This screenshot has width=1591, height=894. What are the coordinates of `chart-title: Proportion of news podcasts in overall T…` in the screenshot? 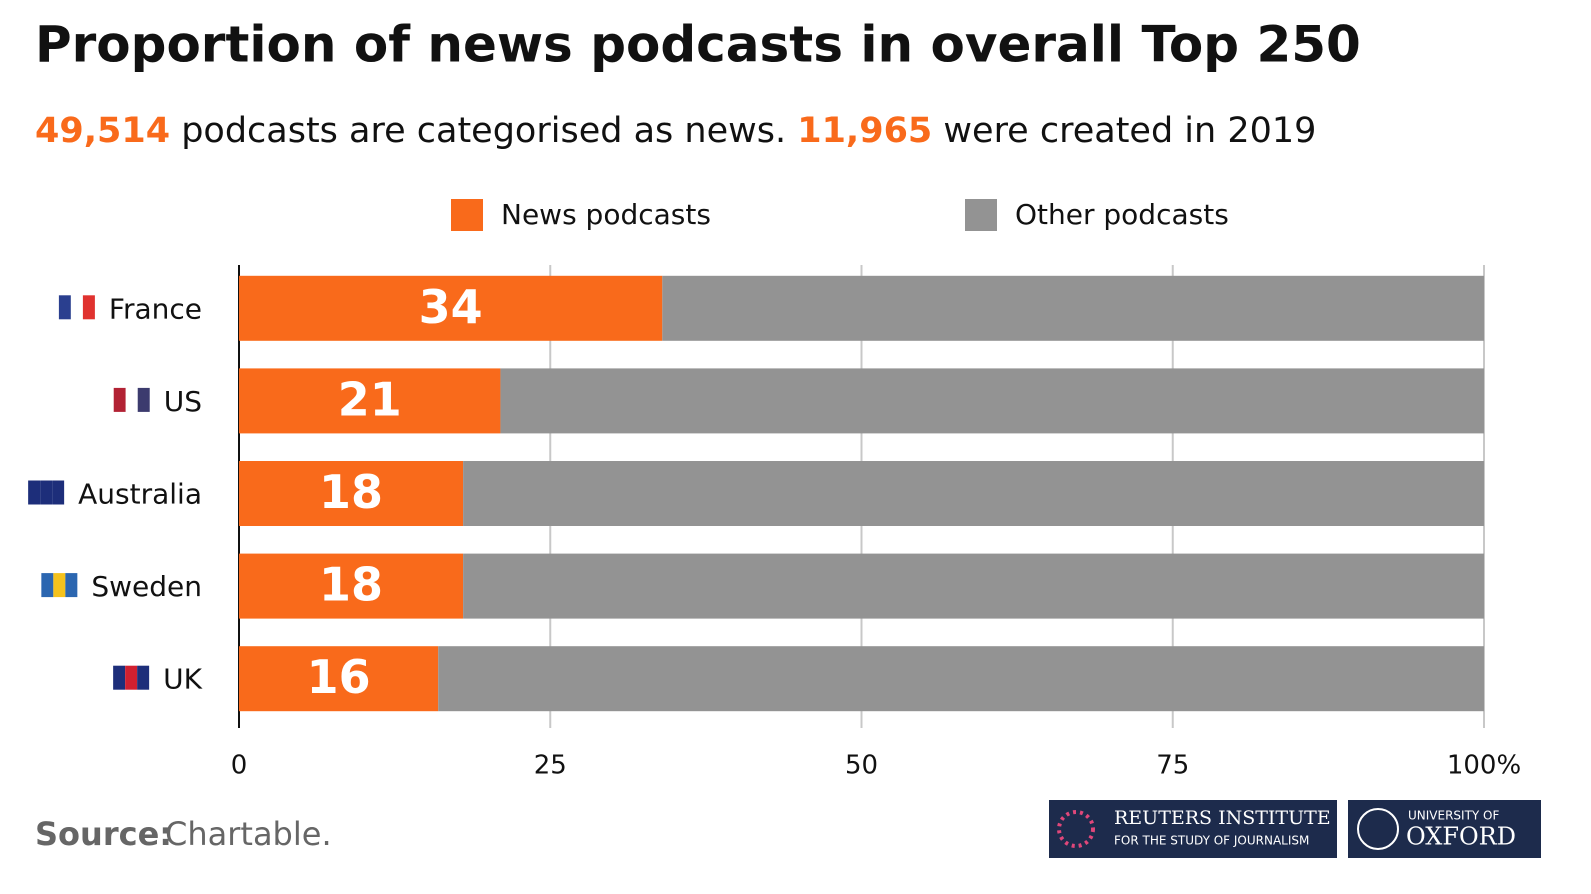 It's located at (698, 45).